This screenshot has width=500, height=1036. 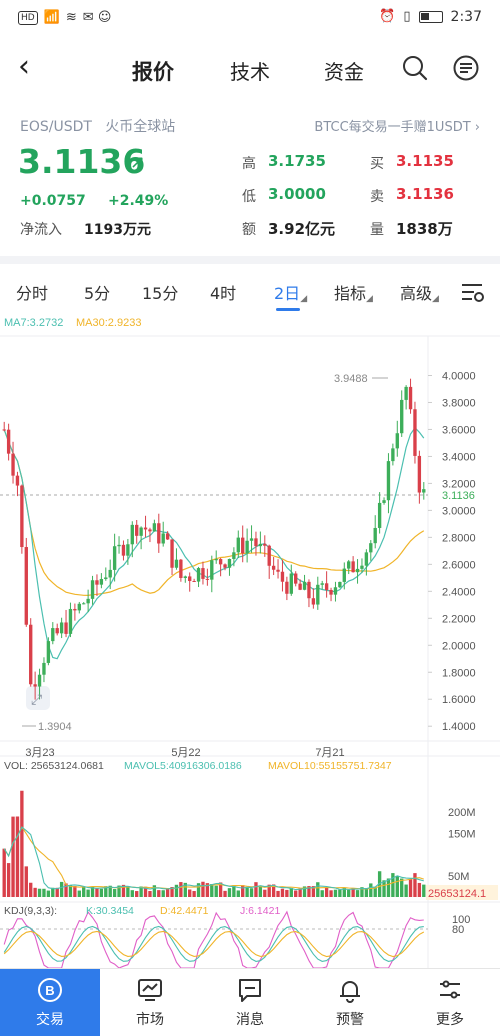 I want to click on mavol5-line, so click(x=213, y=858).